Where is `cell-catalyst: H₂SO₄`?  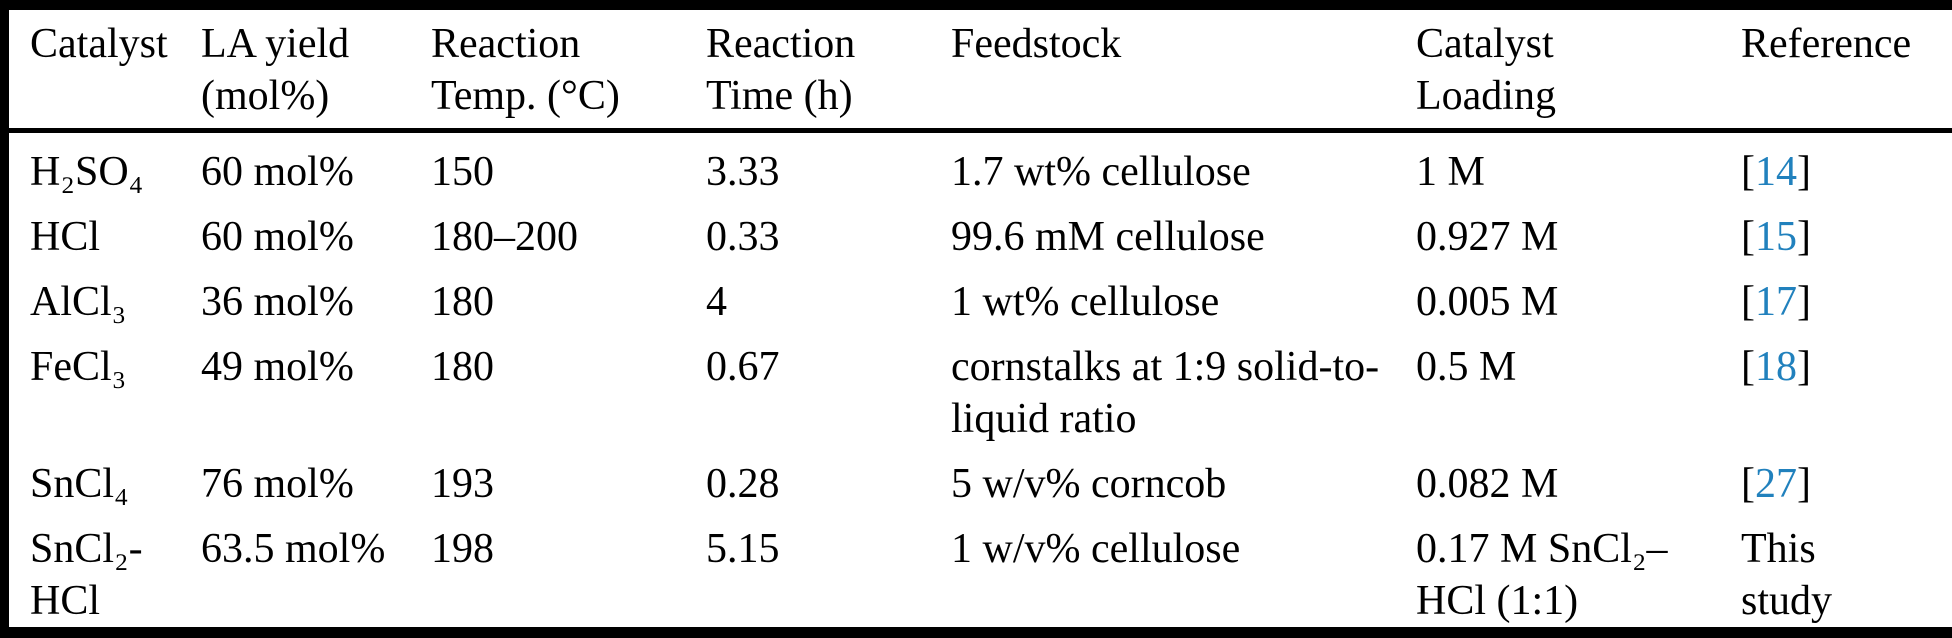
cell-catalyst: H₂SO₄ is located at coordinates (87, 172).